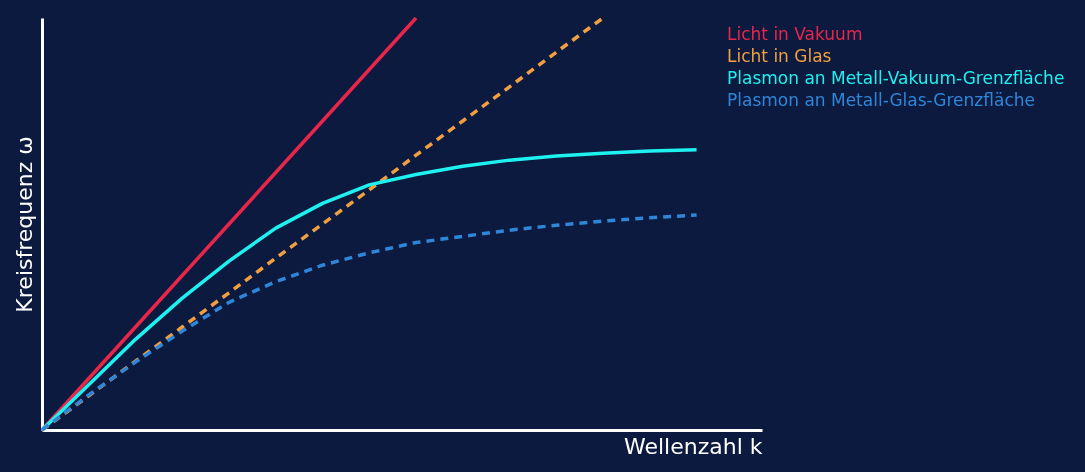 The height and width of the screenshot is (472, 1085). What do you see at coordinates (693, 446) in the screenshot?
I see `x-axis-title: Wellenzahl k` at bounding box center [693, 446].